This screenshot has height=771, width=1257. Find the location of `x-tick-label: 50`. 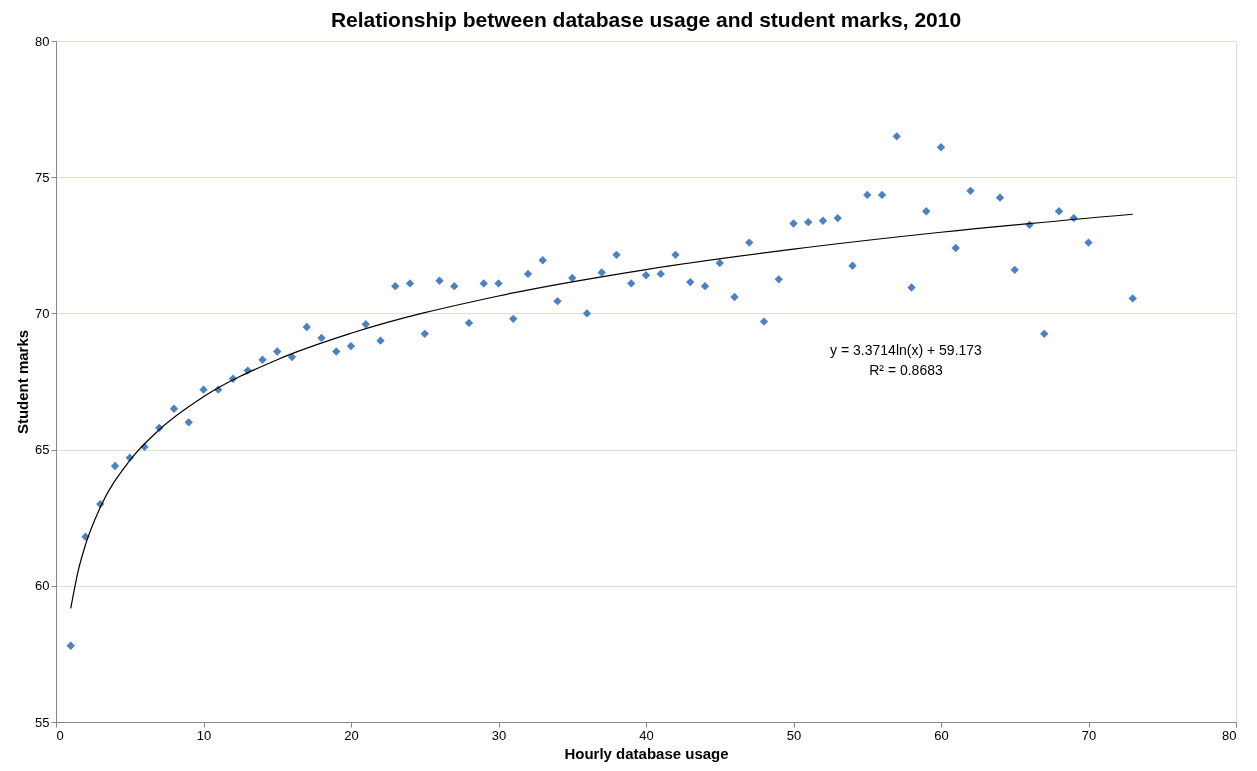

x-tick-label: 50 is located at coordinates (794, 735).